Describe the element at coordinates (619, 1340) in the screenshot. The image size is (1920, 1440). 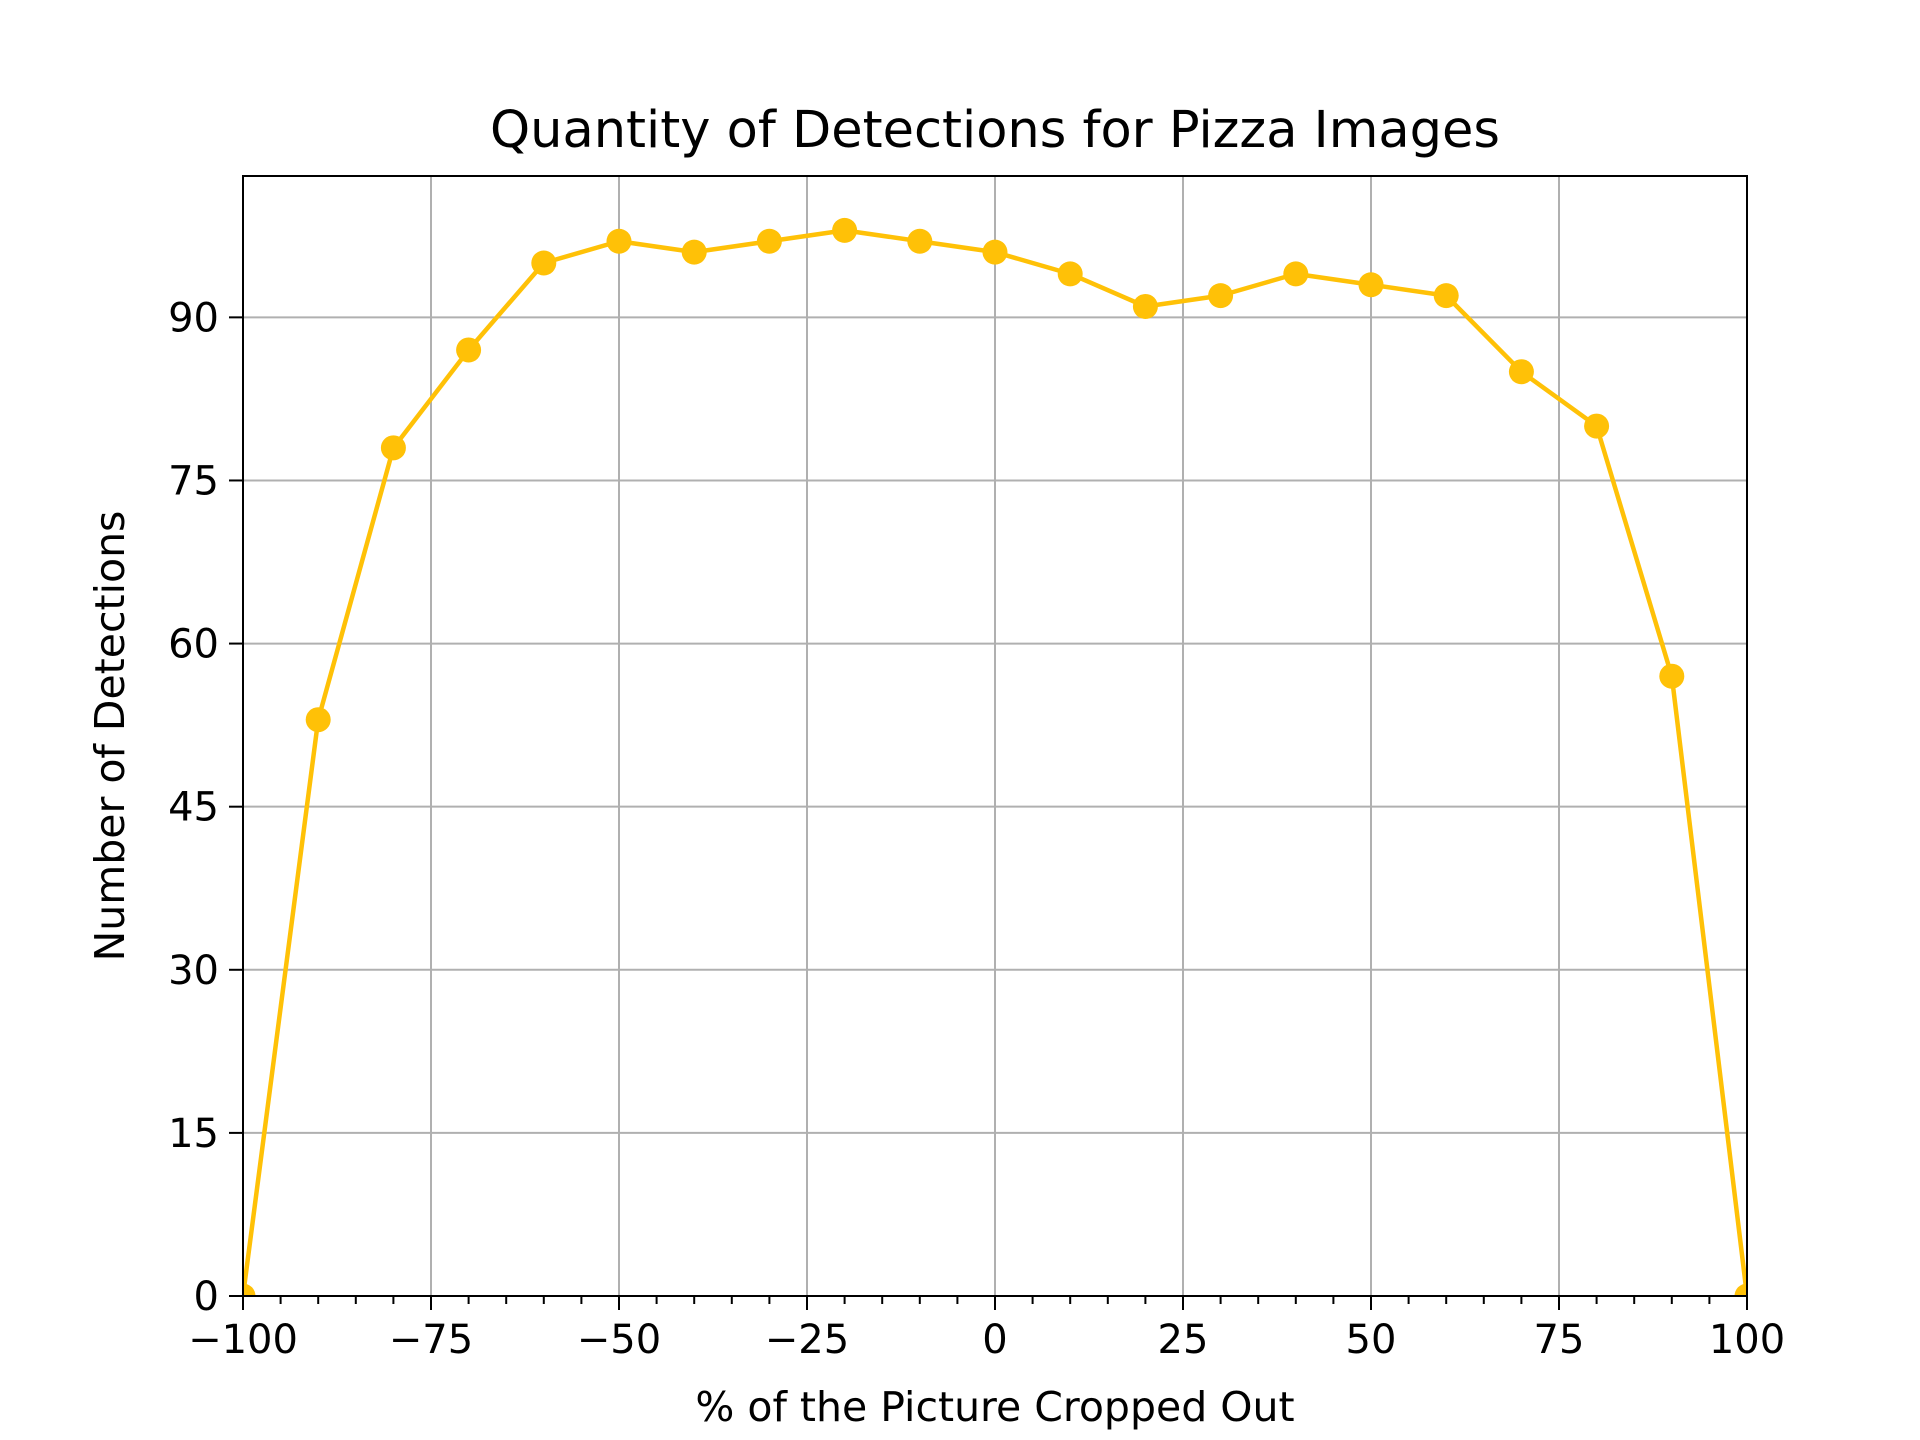
I see `x-tick-label-2: −50` at that location.